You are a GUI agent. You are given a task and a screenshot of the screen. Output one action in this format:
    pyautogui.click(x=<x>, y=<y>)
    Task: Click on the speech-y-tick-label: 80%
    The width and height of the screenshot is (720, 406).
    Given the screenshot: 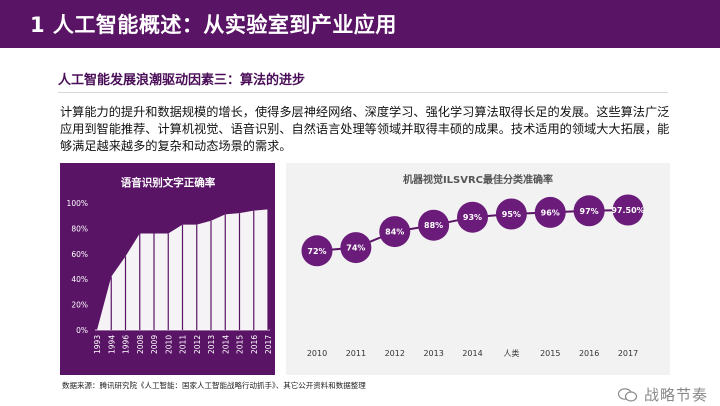 What is the action you would take?
    pyautogui.click(x=79, y=228)
    